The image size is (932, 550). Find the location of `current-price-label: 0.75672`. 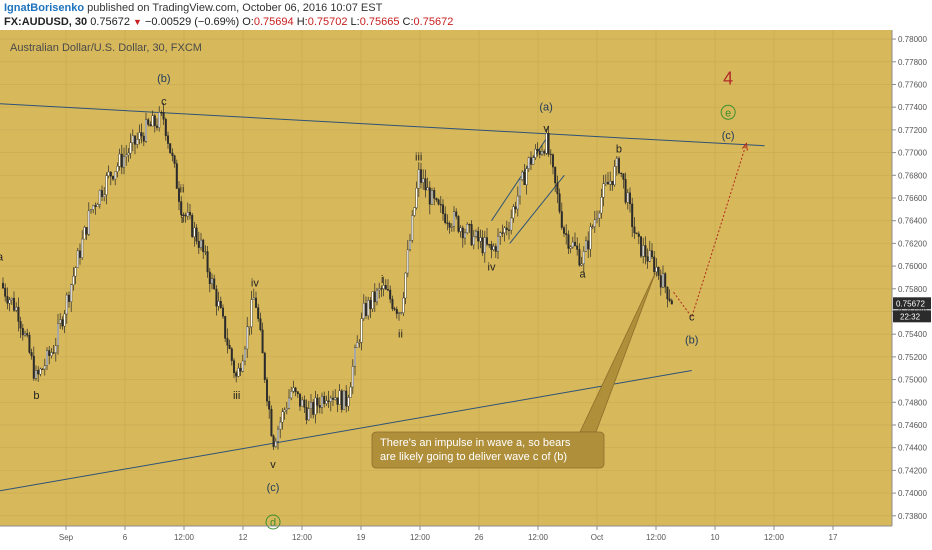

current-price-label: 0.75672 is located at coordinates (910, 303).